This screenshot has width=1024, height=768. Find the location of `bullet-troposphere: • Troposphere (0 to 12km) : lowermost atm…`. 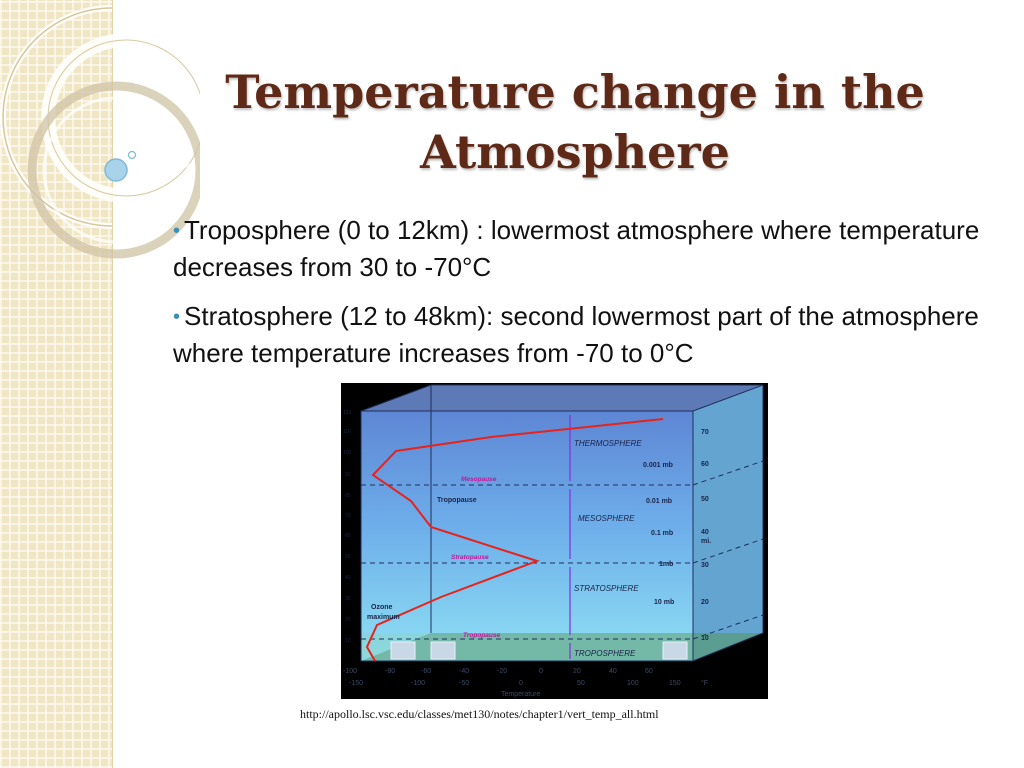

bullet-troposphere: • Troposphere (0 to 12km) : lowermost atm… is located at coordinates (583, 248).